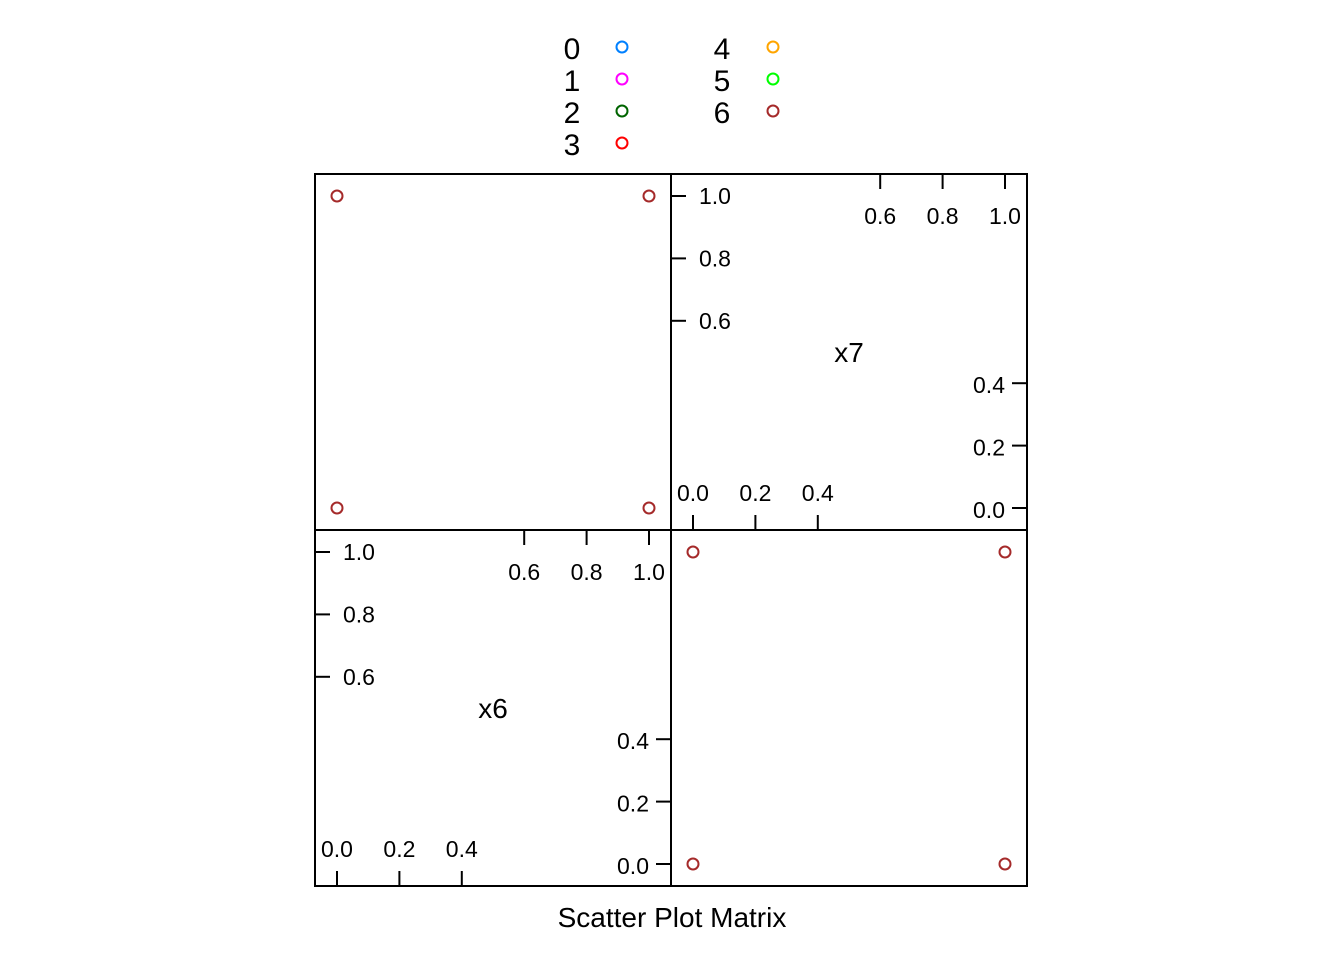 This screenshot has height=960, width=1344. I want to click on tick-label-x7-right-0.0: 0.0, so click(989, 510).